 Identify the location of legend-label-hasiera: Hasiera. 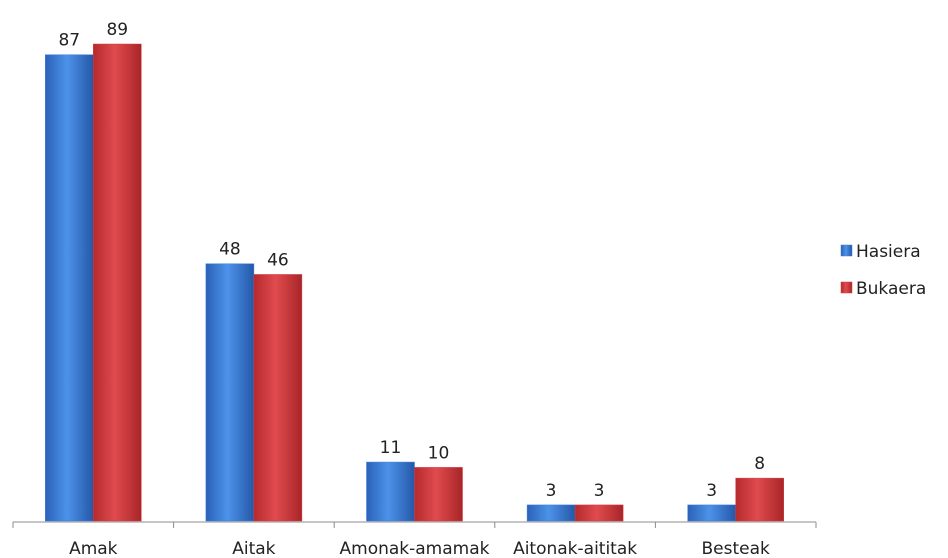
(888, 252).